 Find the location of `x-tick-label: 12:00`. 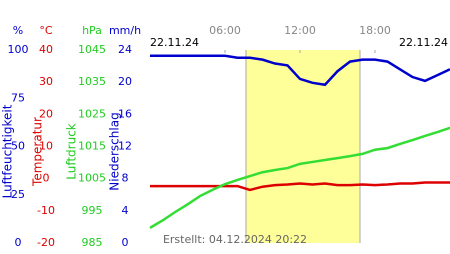

x-tick-label: 12:00 is located at coordinates (300, 30).